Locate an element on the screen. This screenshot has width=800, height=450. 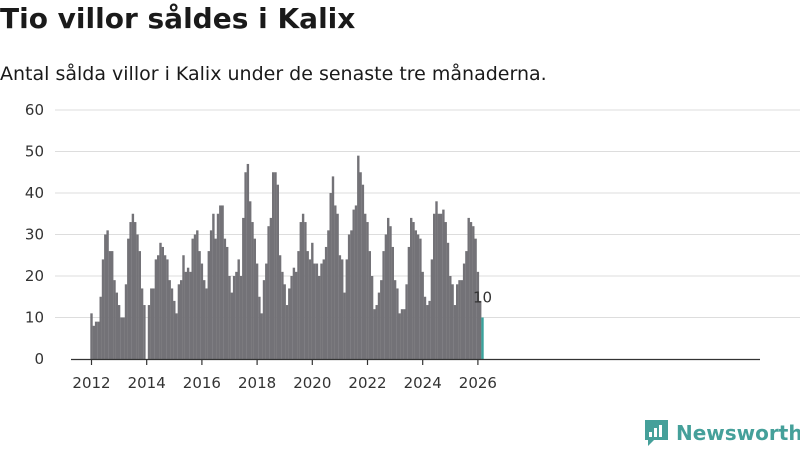
x-tick-label-2024: 2024 is located at coordinates (423, 383).